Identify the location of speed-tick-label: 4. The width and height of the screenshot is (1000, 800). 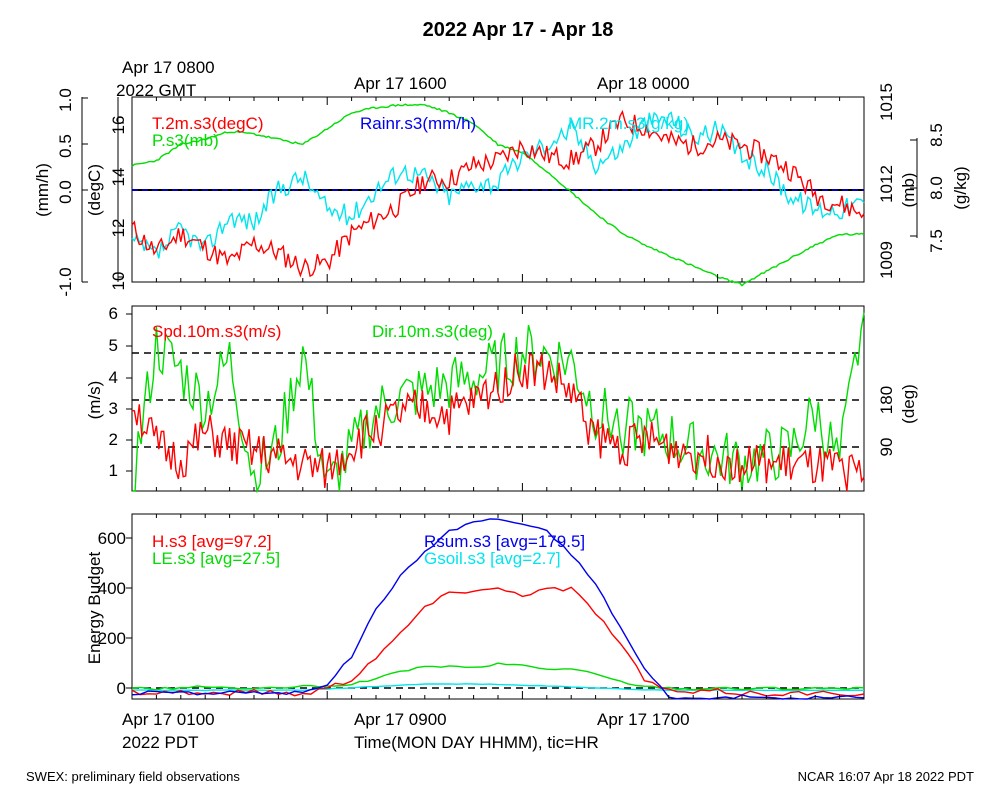
(113, 377).